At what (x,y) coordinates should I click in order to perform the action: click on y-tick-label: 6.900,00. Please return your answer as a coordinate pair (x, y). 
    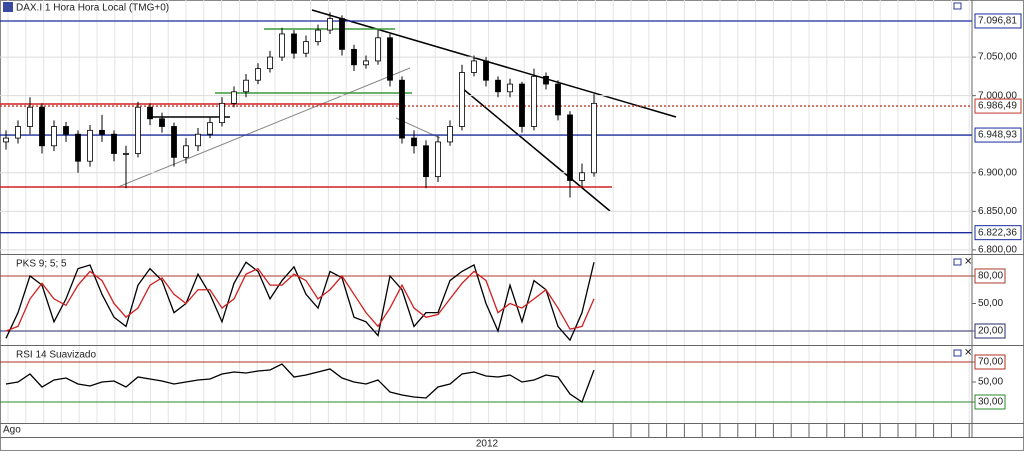
    Looking at the image, I should click on (997, 172).